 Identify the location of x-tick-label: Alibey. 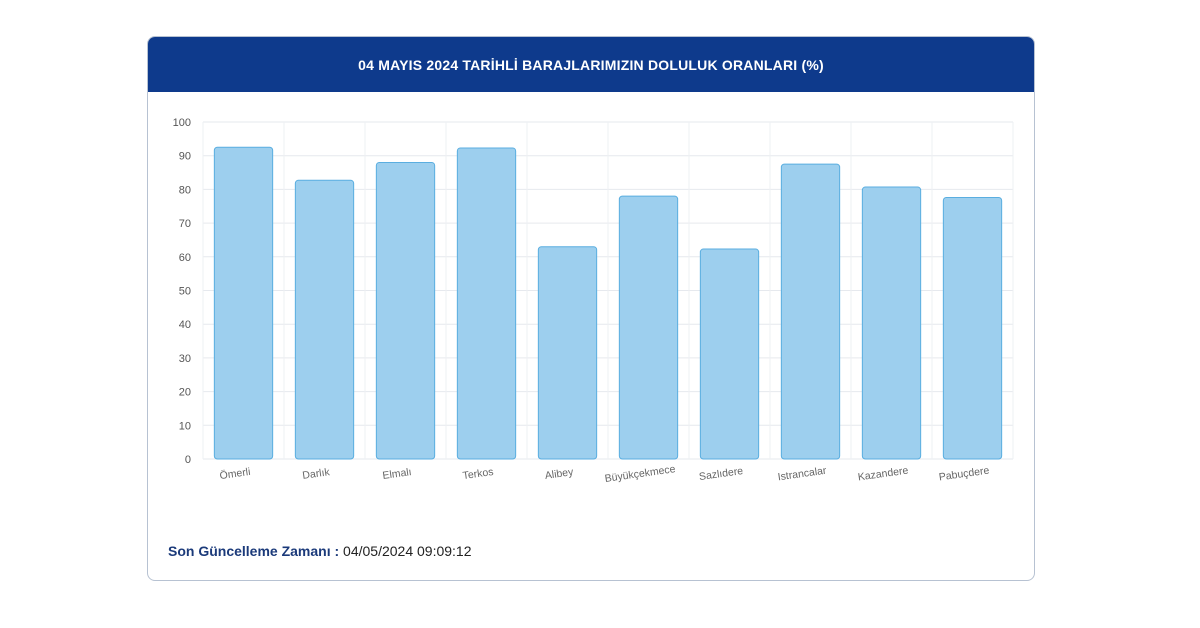
(559, 474).